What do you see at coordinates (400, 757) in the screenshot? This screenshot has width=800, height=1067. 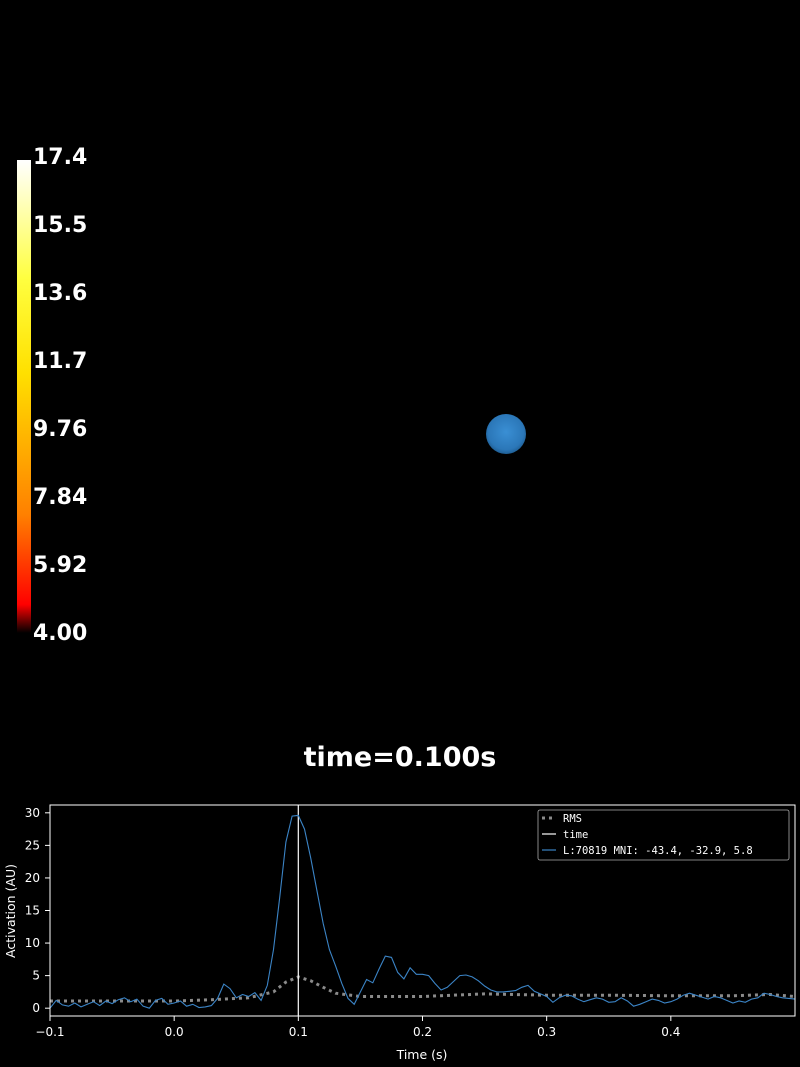 I see `time-label: time=0.100s` at bounding box center [400, 757].